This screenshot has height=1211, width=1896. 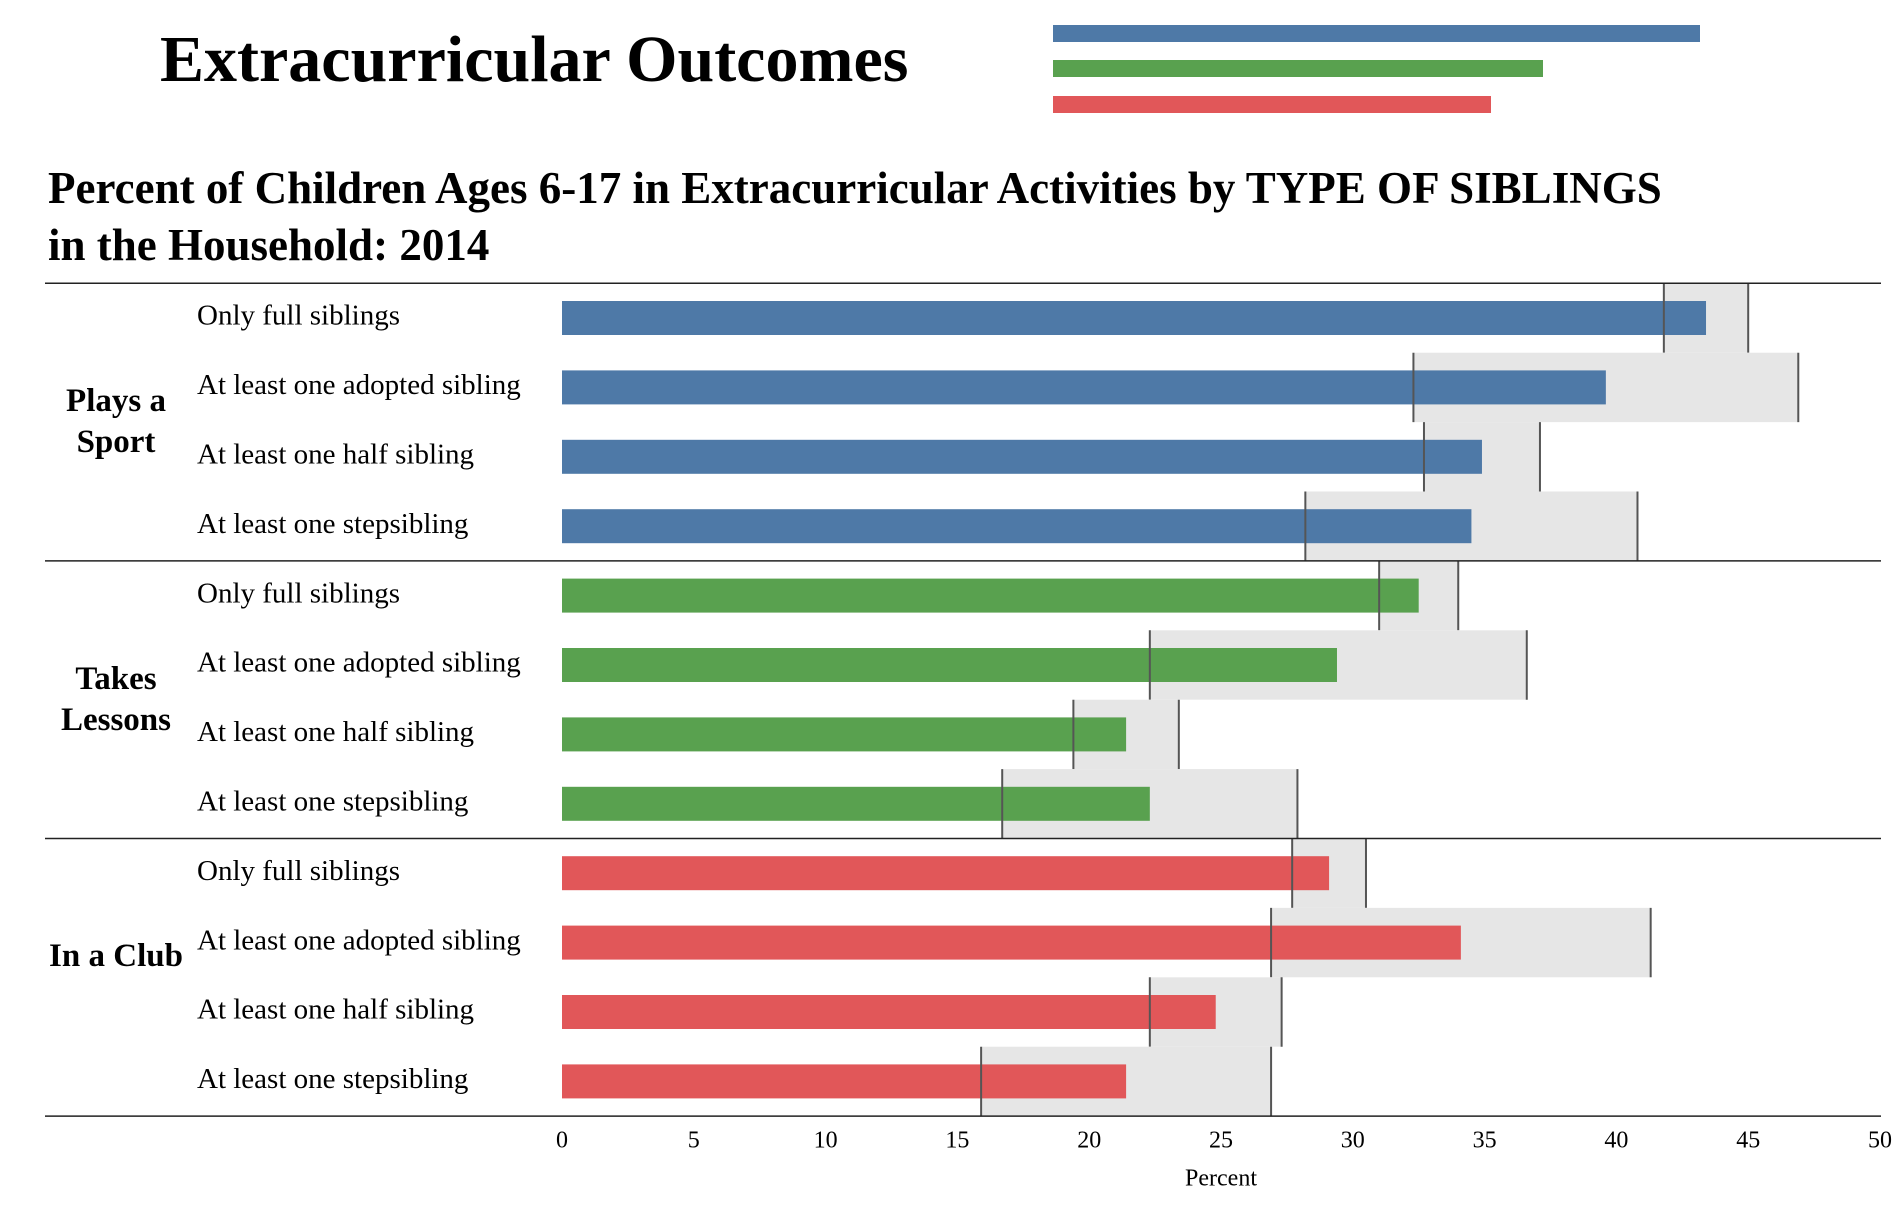 What do you see at coordinates (1089, 1141) in the screenshot?
I see `x-tick-label: 20` at bounding box center [1089, 1141].